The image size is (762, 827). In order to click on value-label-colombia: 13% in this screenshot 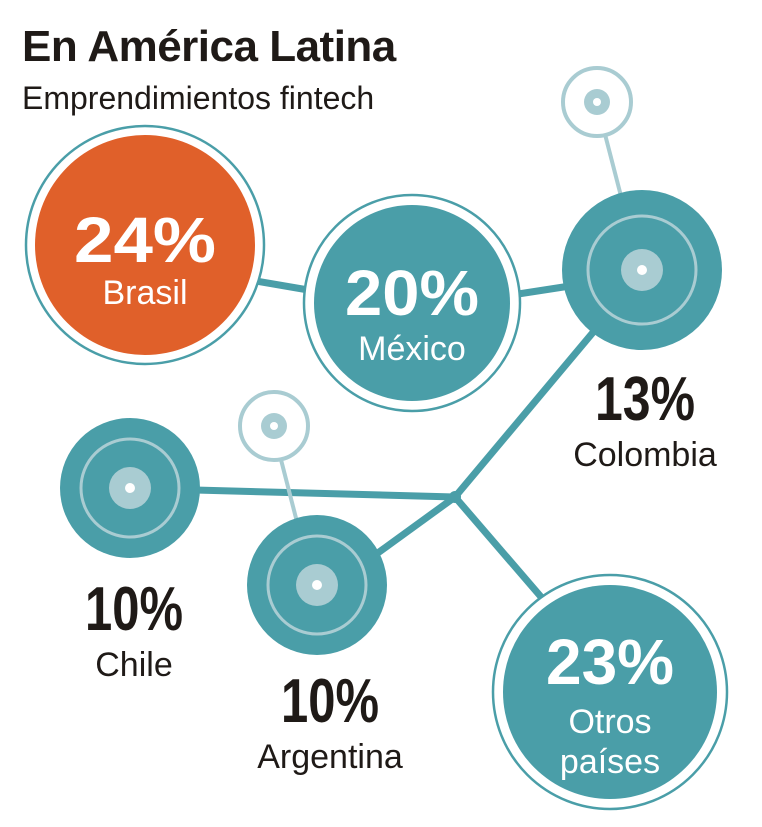, I will do `click(645, 399)`.